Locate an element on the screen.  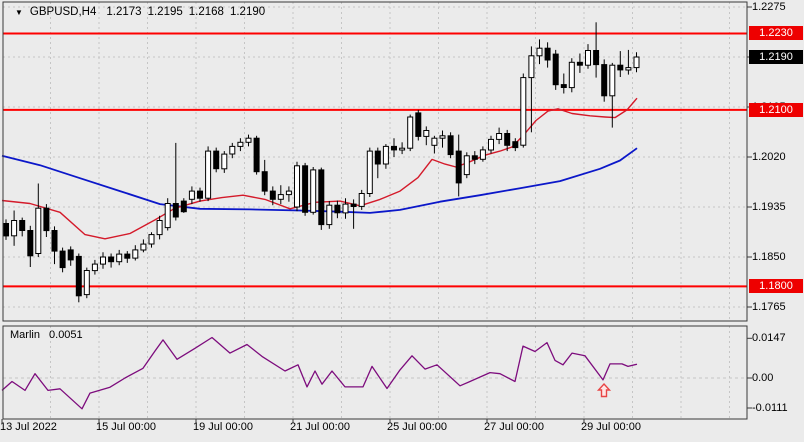
time-axis-label: 29 Jul 00:00 is located at coordinates (611, 427).